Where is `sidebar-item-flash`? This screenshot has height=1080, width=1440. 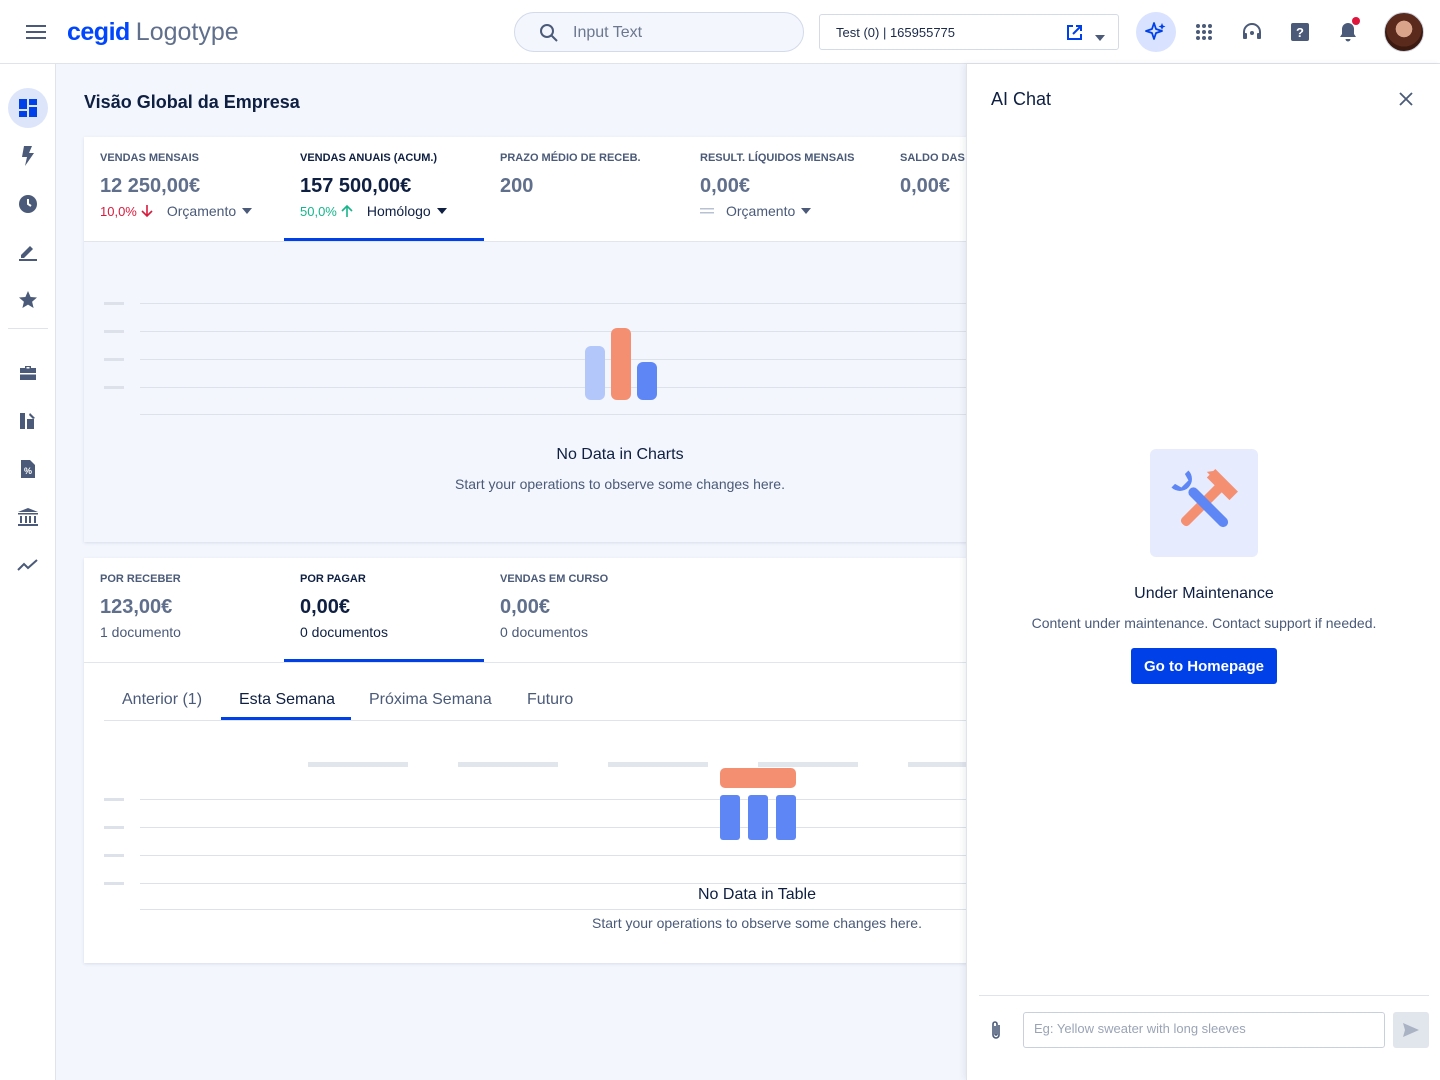 sidebar-item-flash is located at coordinates (28, 156).